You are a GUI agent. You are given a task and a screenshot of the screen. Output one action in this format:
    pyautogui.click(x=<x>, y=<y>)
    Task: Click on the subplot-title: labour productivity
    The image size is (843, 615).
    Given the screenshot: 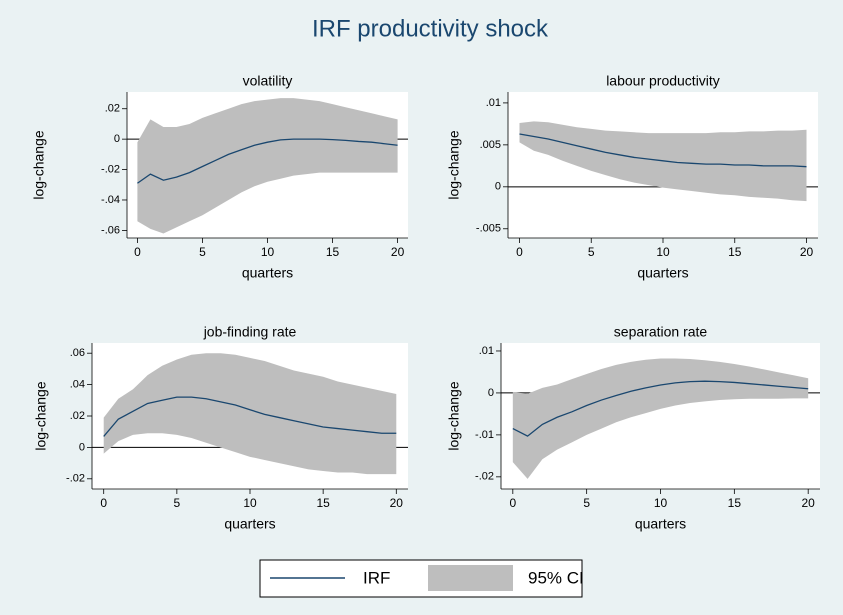 What is the action you would take?
    pyautogui.click(x=663, y=81)
    